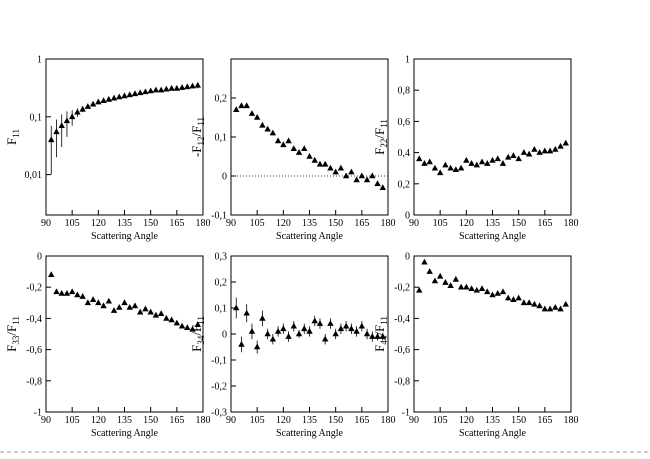 The height and width of the screenshot is (459, 650). Describe the element at coordinates (309, 137) in the screenshot. I see `plot-frame` at that location.